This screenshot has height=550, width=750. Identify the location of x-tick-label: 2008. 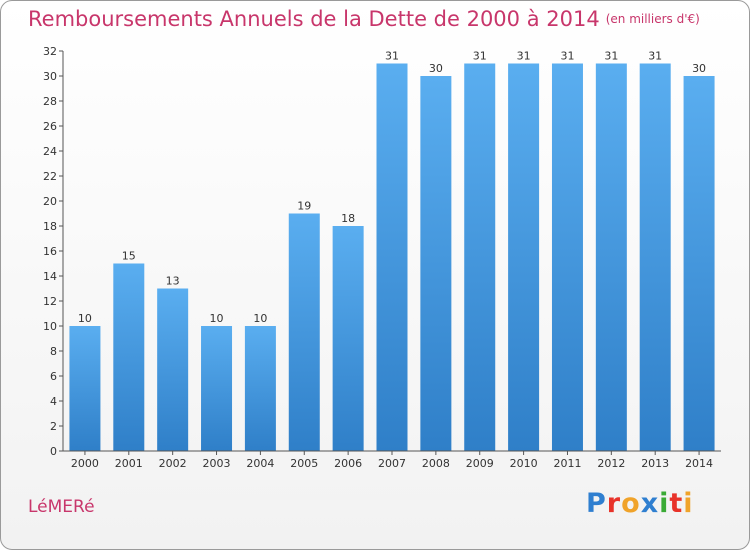
(436, 463).